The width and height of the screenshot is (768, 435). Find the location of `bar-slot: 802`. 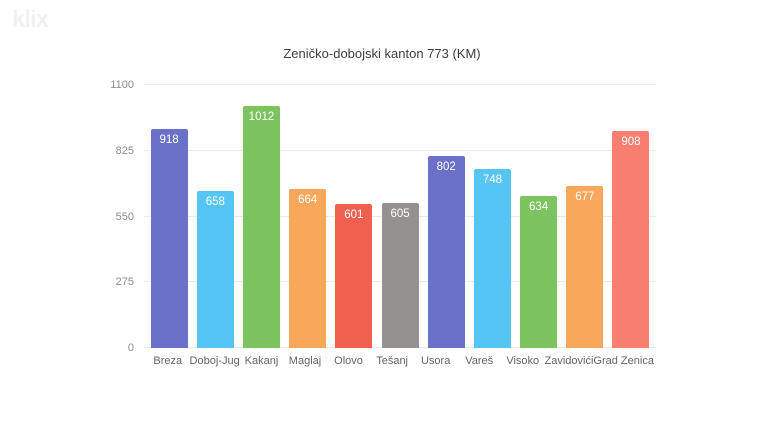

bar-slot: 802 is located at coordinates (446, 216).